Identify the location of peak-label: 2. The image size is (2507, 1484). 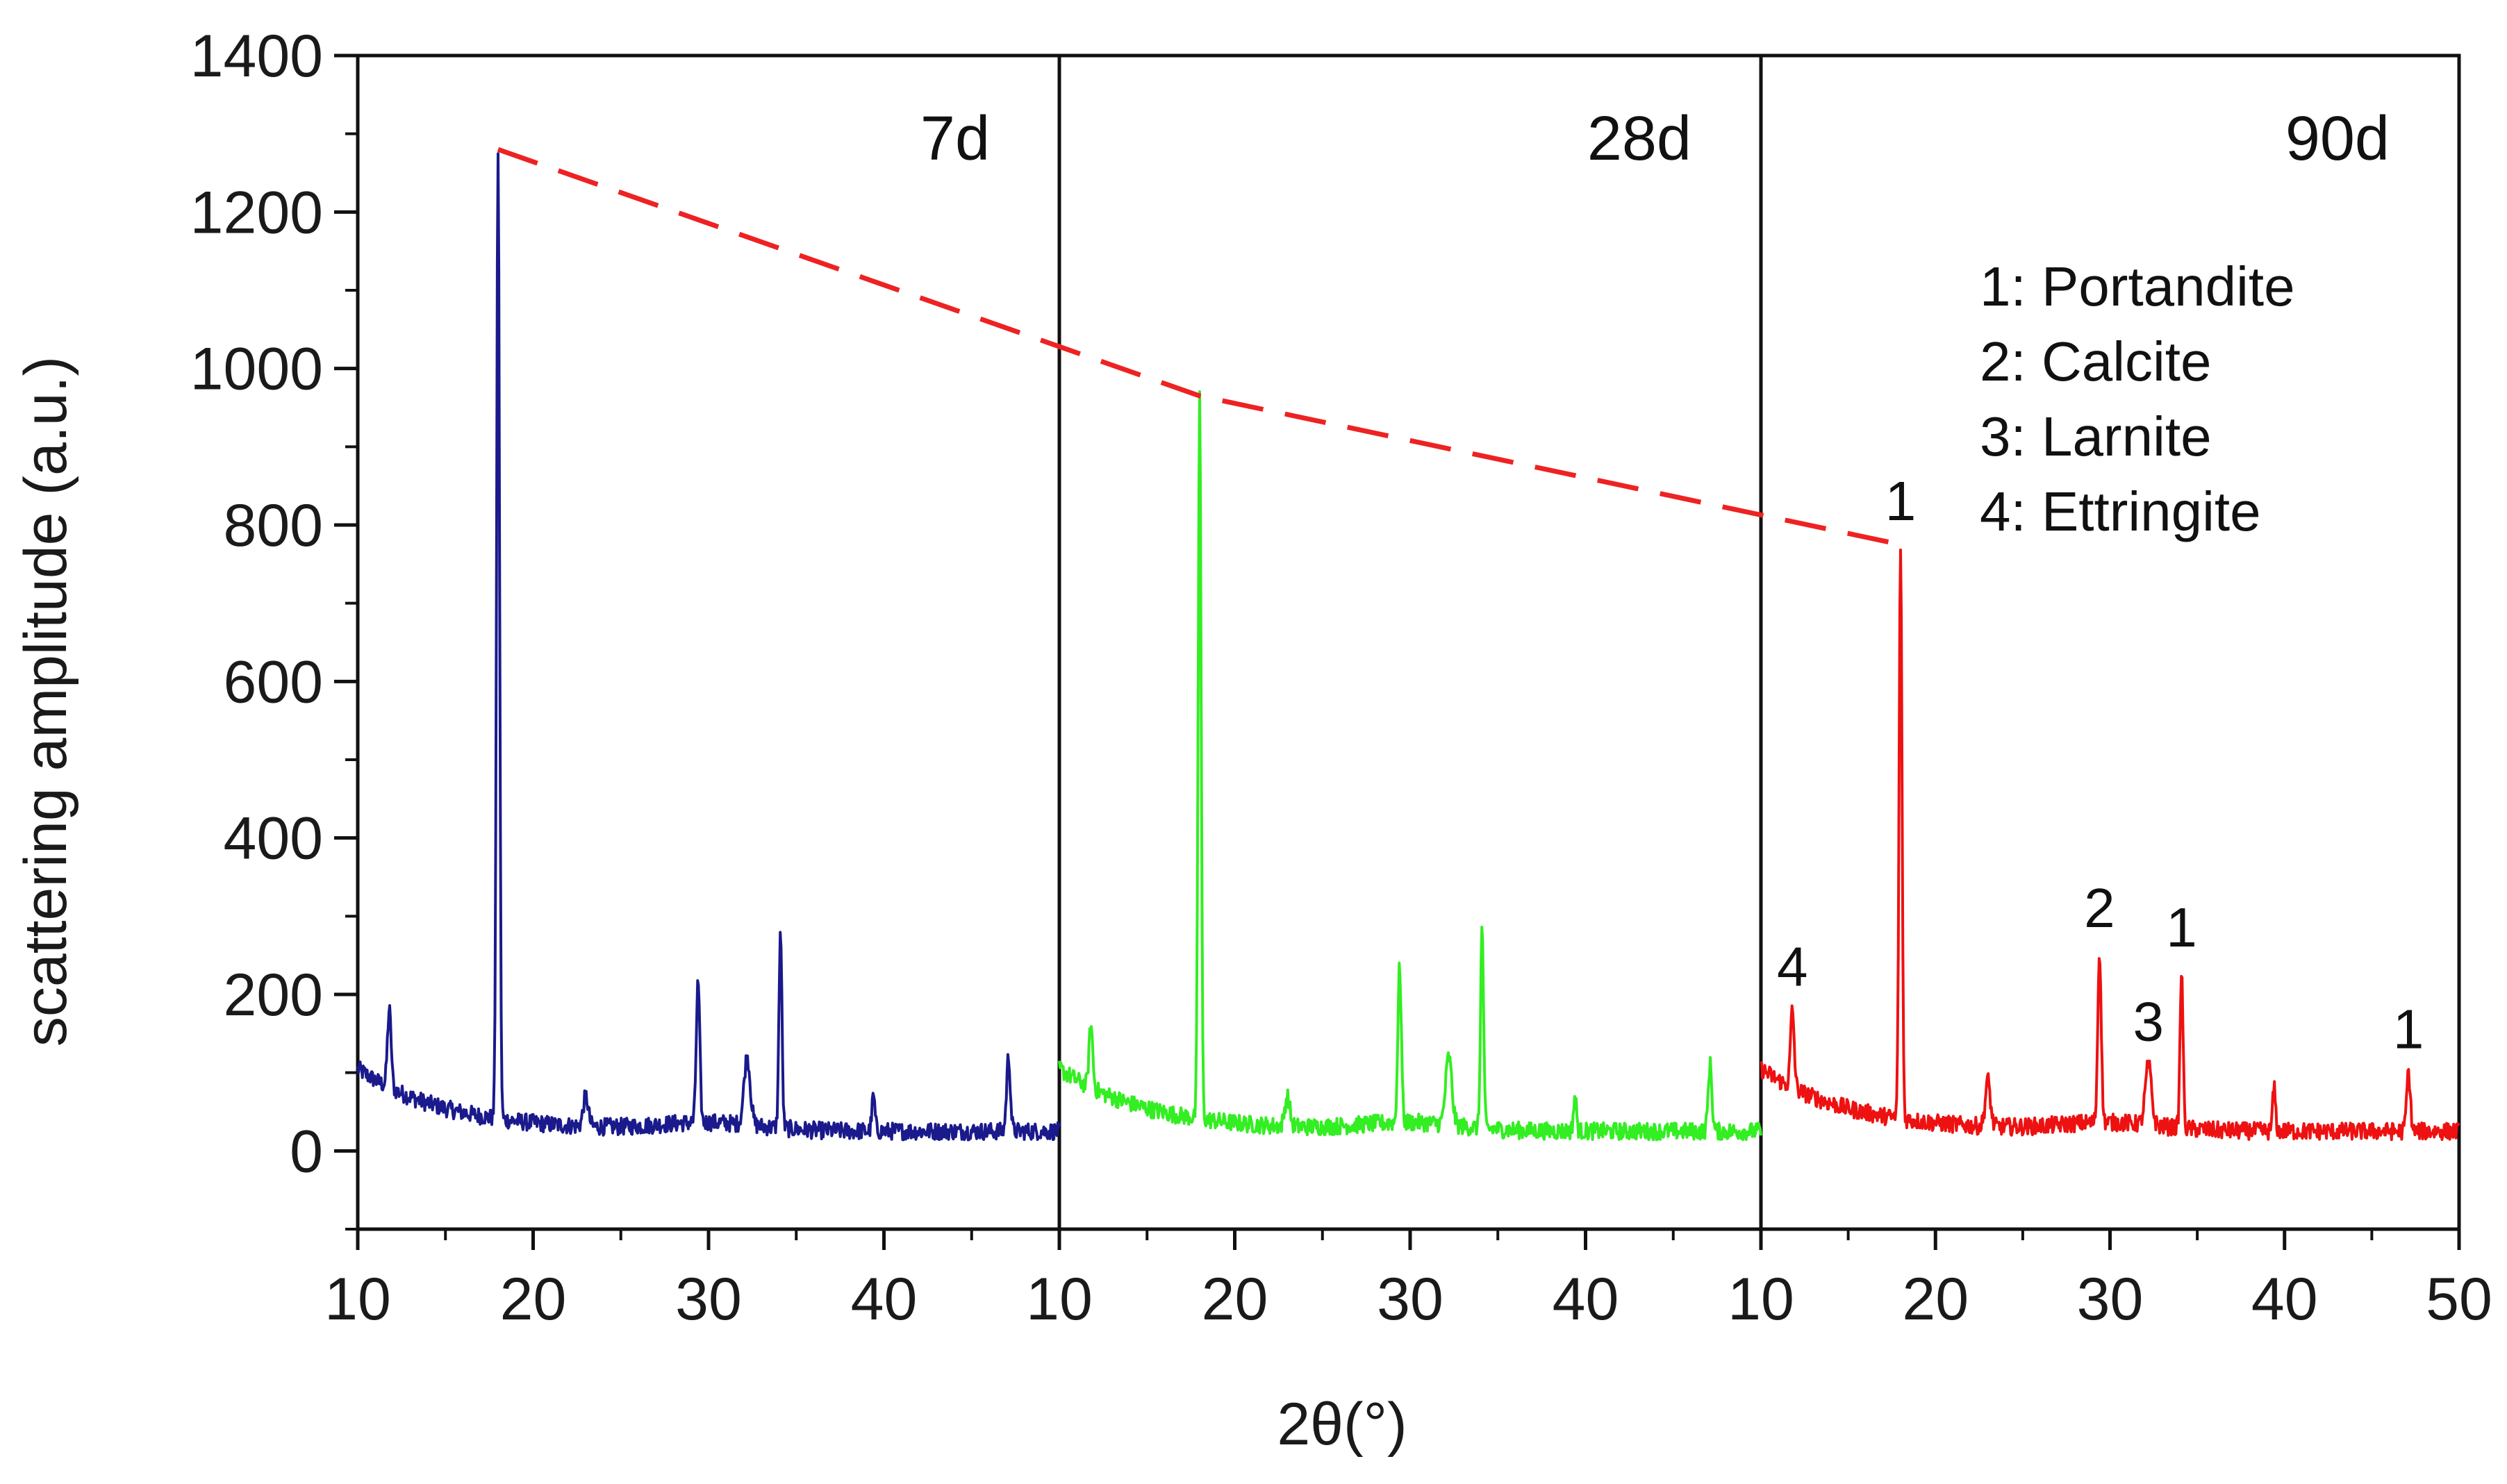
(2099, 908).